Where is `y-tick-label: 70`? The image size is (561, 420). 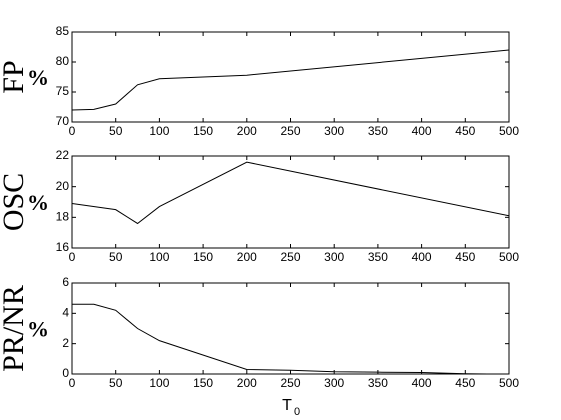
y-tick-label: 70 is located at coordinates (63, 121).